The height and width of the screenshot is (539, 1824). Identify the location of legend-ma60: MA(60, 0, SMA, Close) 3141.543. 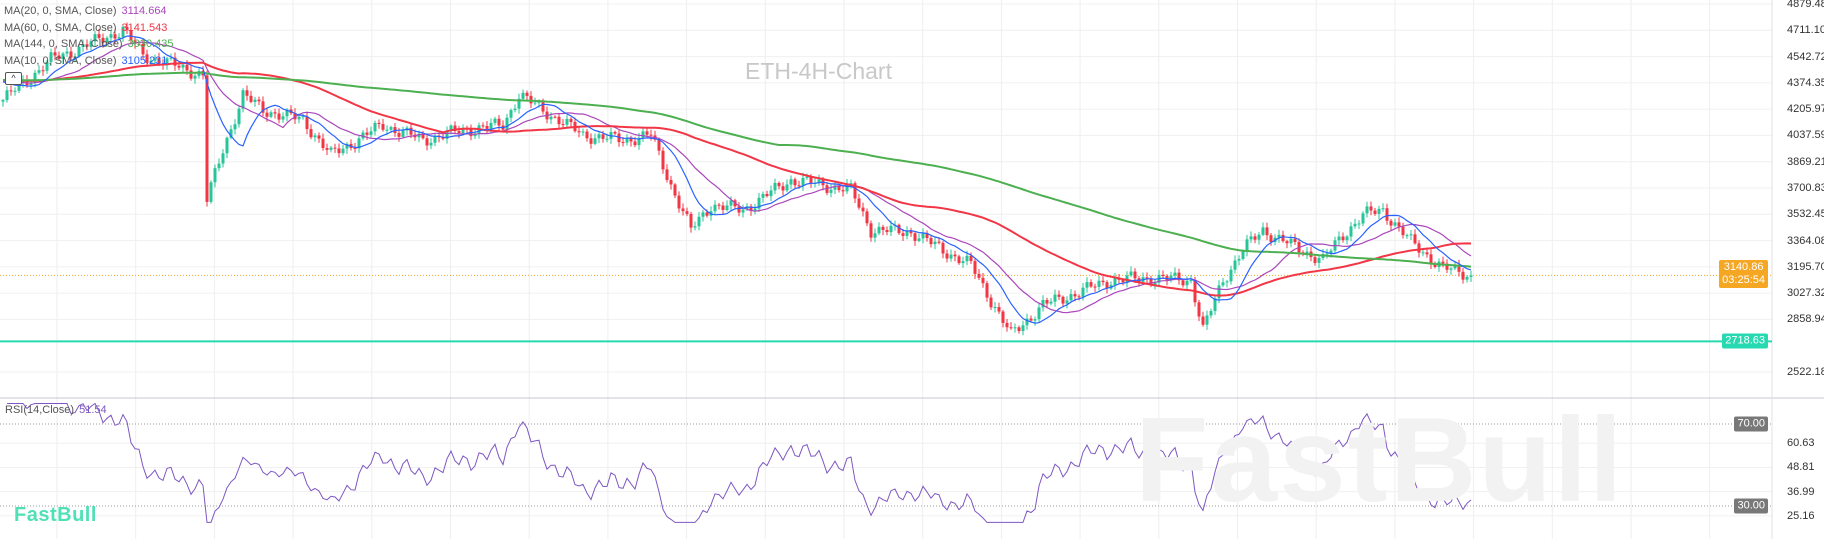
(88, 28).